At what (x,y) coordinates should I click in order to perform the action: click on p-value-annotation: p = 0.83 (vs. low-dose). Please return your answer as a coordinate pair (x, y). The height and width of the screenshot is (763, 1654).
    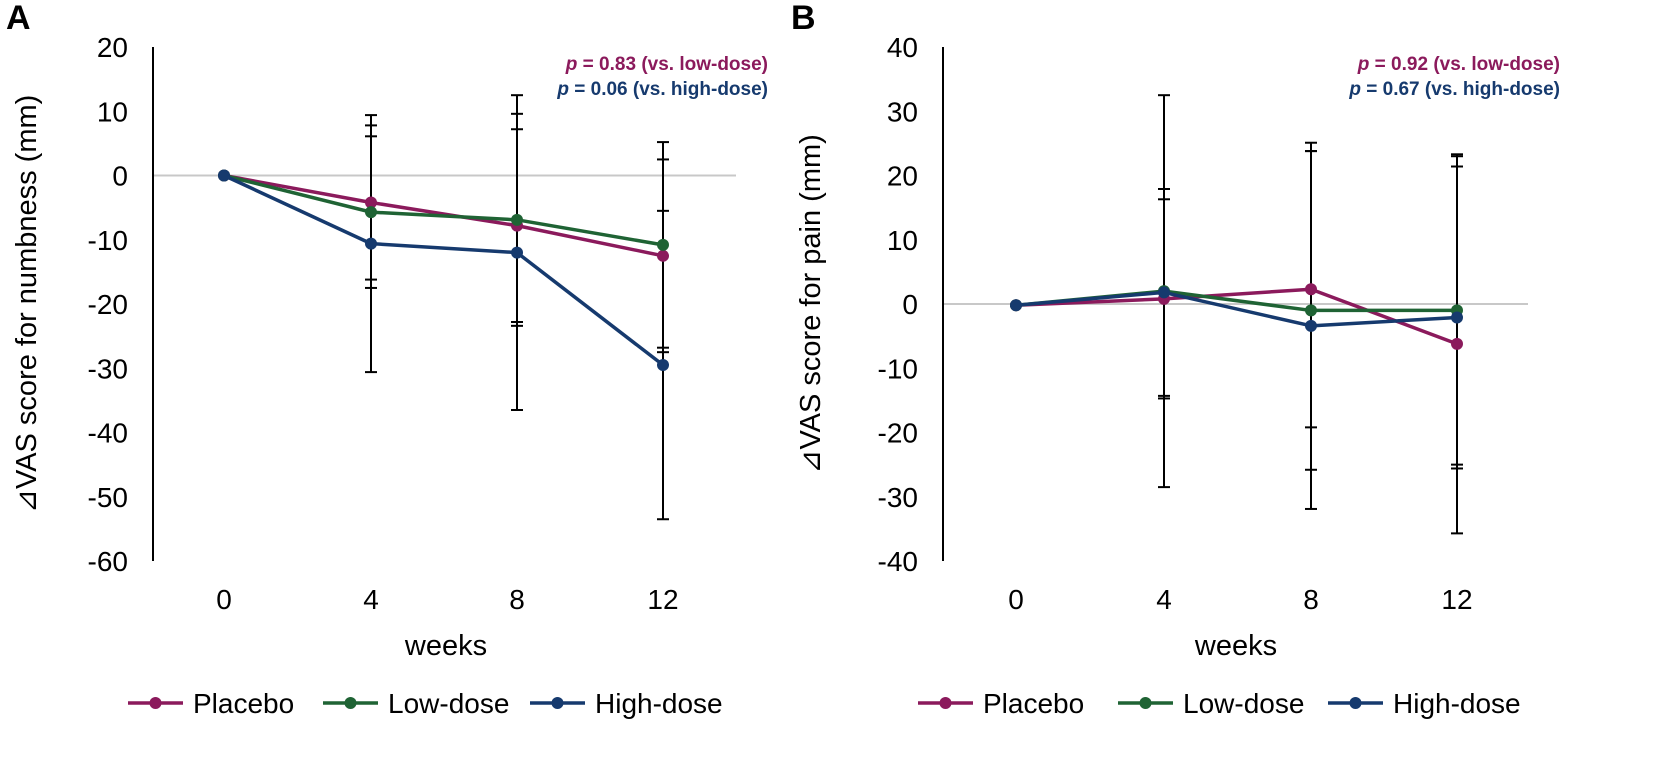
    Looking at the image, I should click on (666, 64).